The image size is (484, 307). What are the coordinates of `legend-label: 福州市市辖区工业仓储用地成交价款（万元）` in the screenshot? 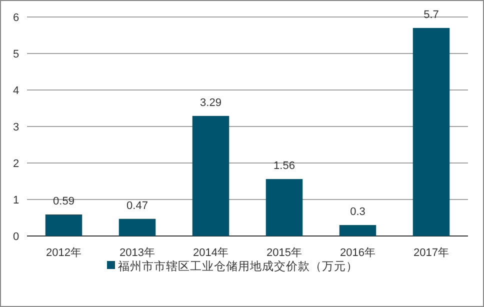 It's located at (238, 266).